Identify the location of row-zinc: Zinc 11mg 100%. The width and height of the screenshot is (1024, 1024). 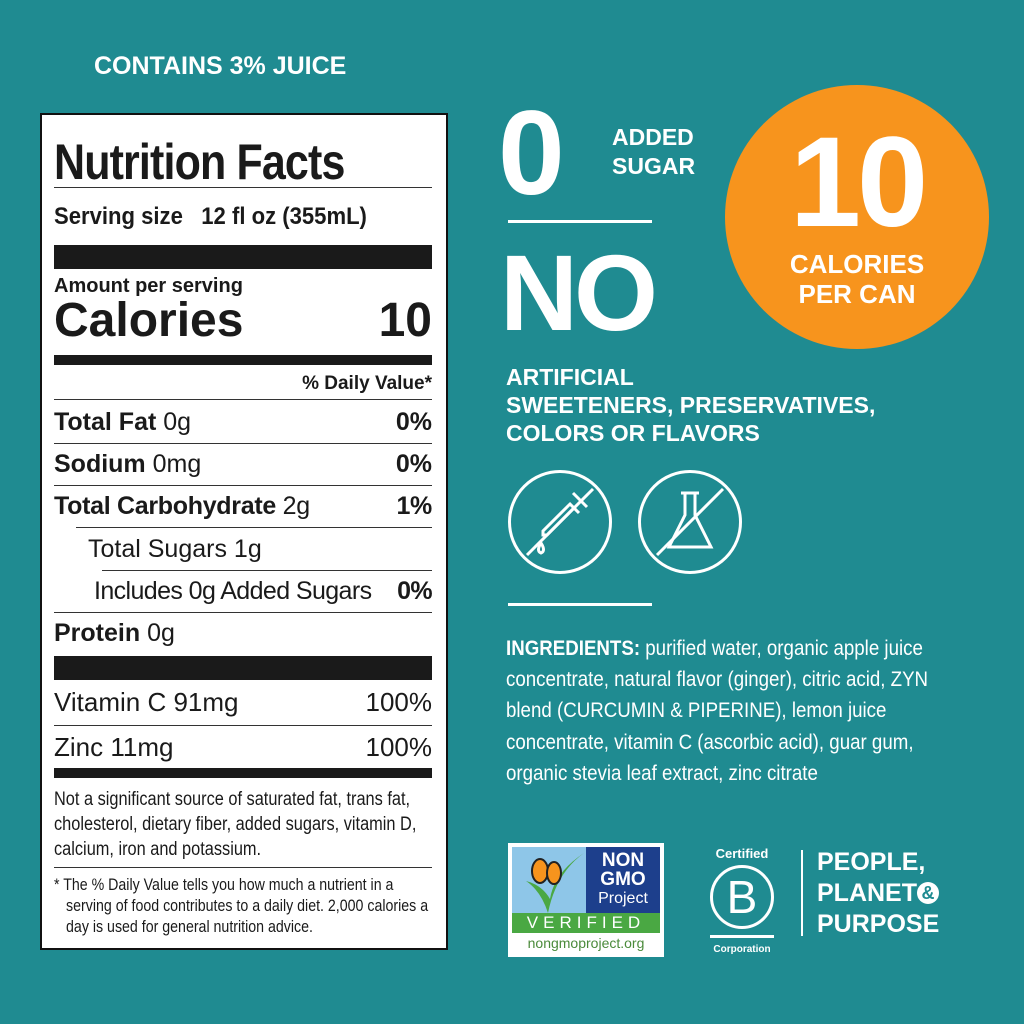
(243, 747).